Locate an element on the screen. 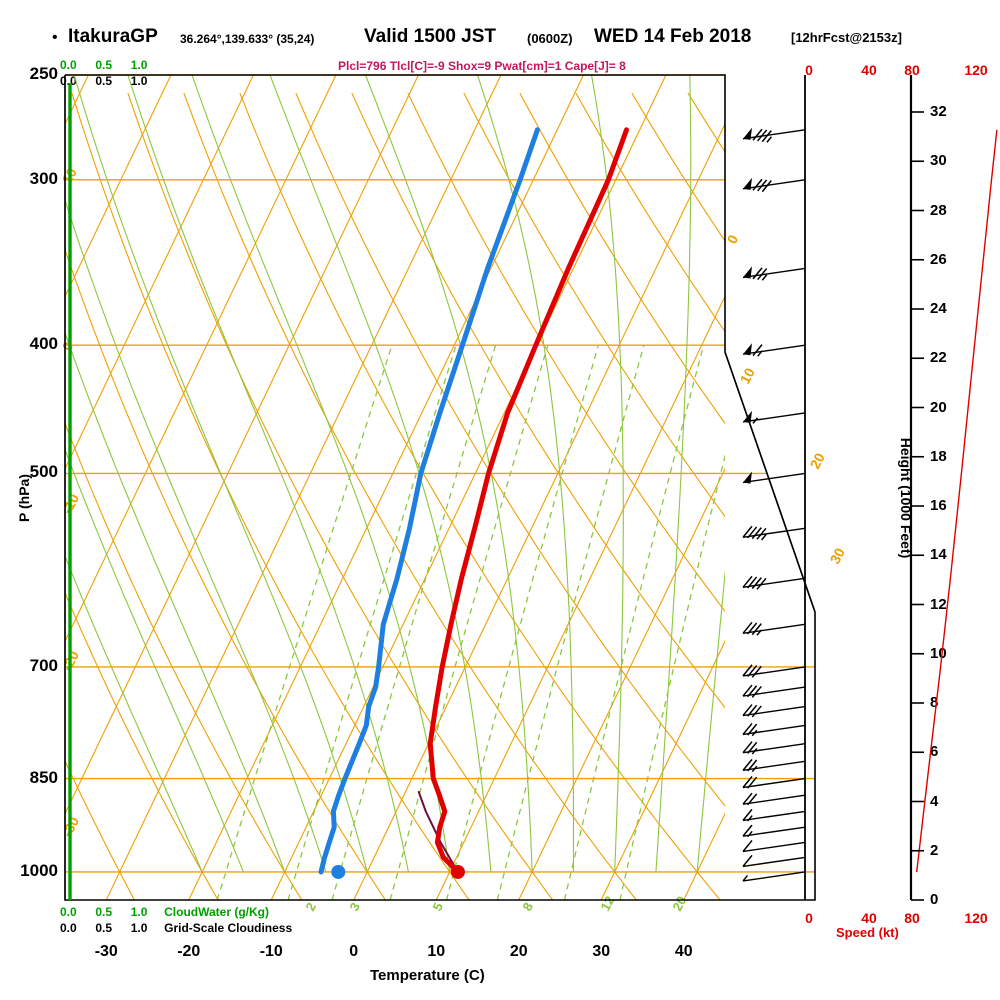 The width and height of the screenshot is (1000, 1000). height-tick-marks is located at coordinates (917, 506).